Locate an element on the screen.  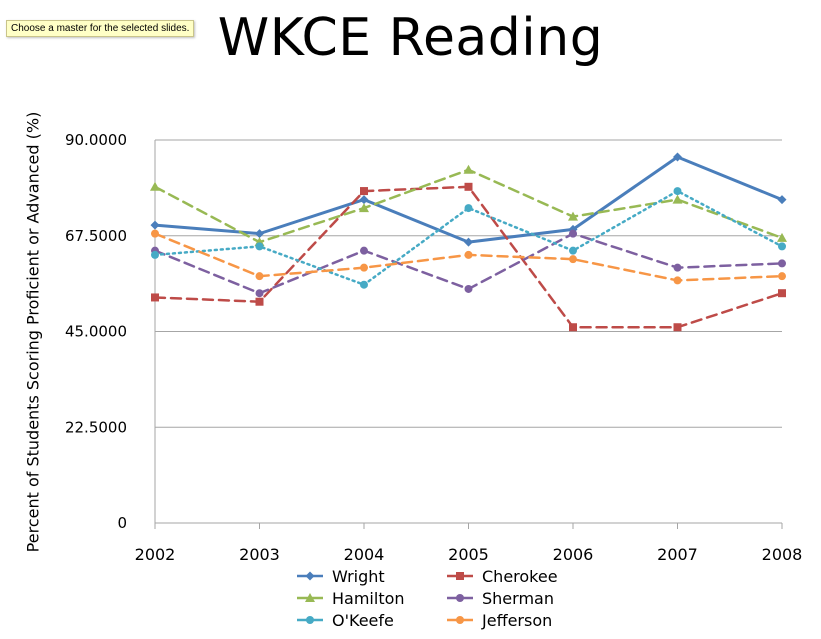
legend-label: Jefferson is located at coordinates (517, 620).